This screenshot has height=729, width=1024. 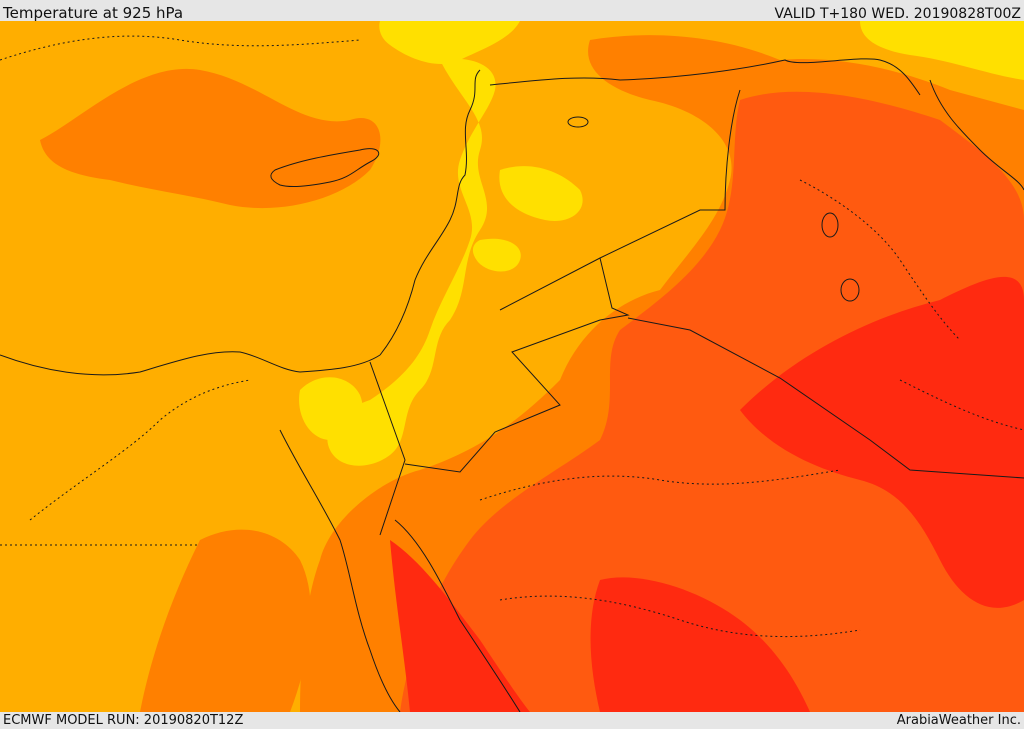 What do you see at coordinates (578, 122) in the screenshot?
I see `lake-assad` at bounding box center [578, 122].